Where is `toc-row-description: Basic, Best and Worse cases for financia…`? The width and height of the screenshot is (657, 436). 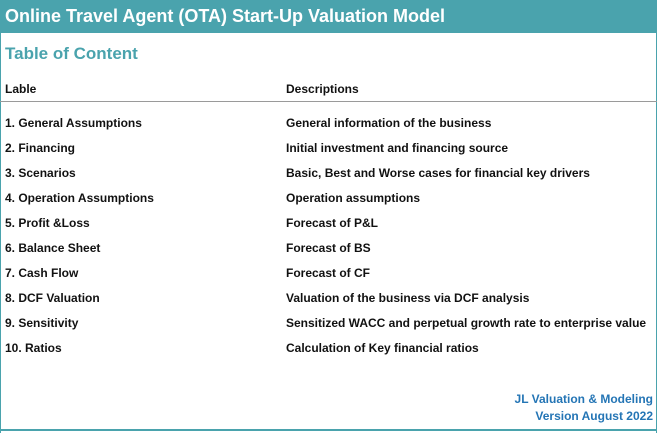 toc-row-description: Basic, Best and Worse cases for financia… is located at coordinates (438, 173).